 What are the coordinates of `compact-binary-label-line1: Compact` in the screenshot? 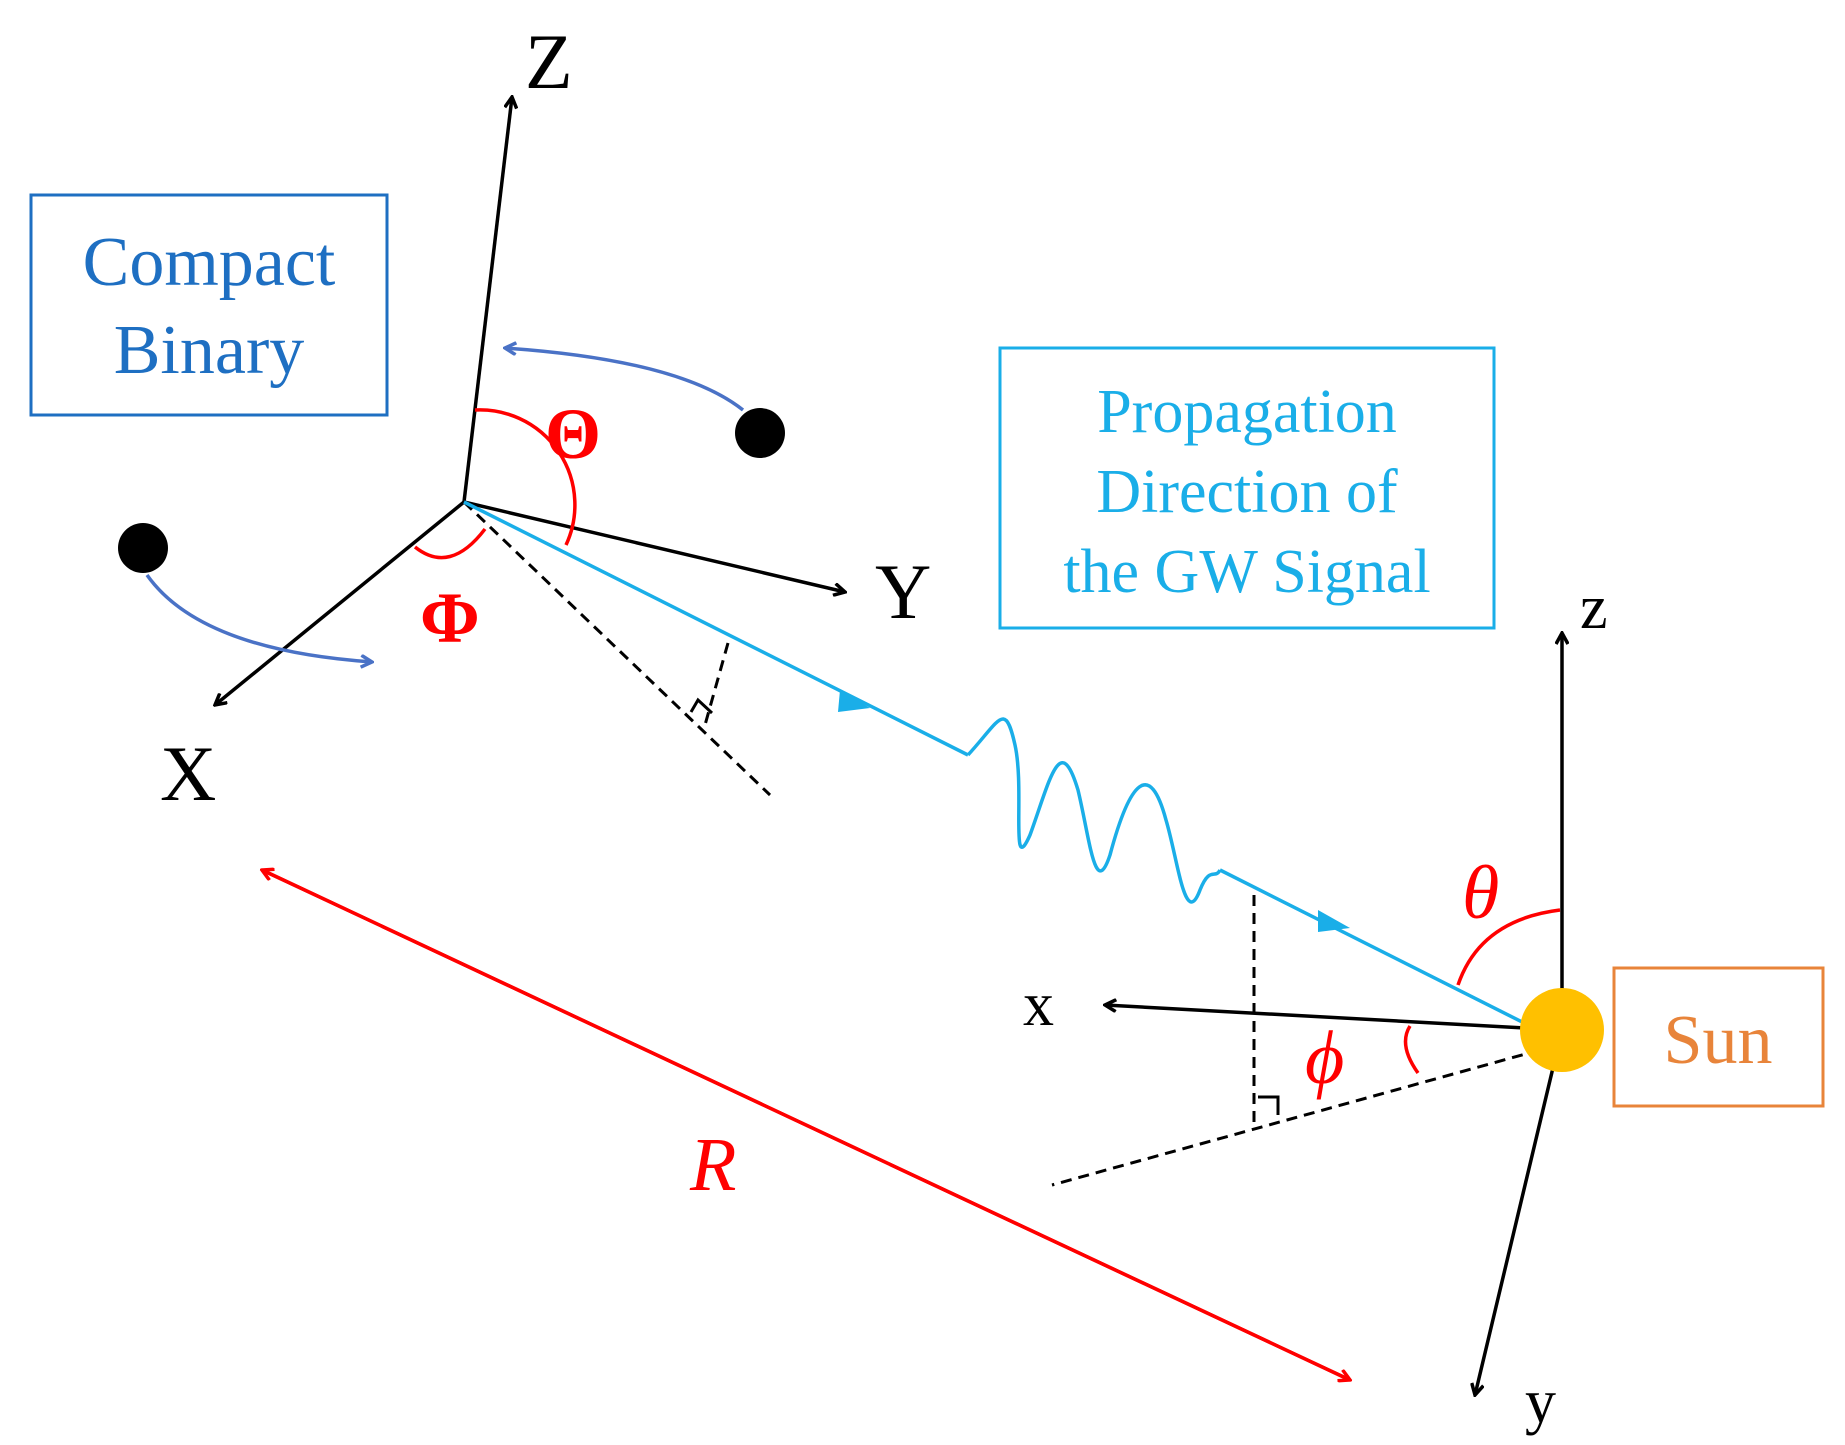 It's located at (209, 262).